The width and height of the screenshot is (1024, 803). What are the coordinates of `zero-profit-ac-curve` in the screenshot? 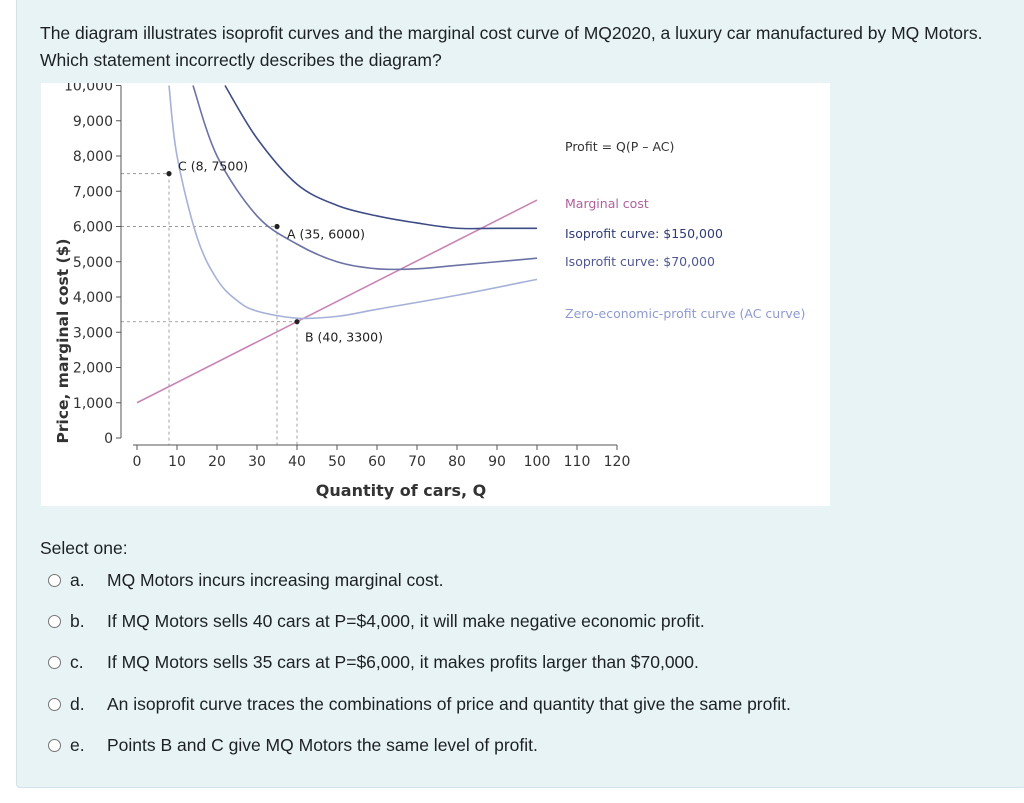 It's located at (353, 202).